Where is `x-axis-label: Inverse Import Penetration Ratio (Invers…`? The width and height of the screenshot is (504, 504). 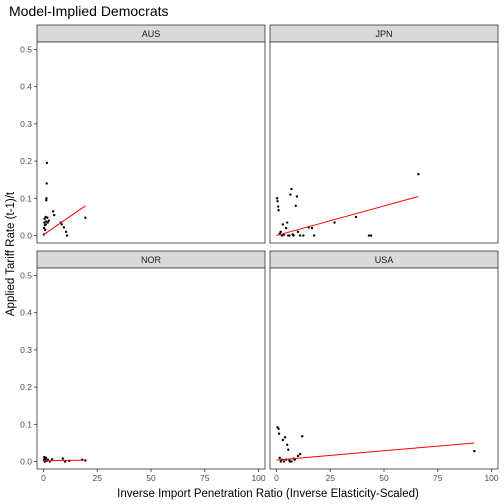 x-axis-label: Inverse Import Penetration Ratio (Invers… is located at coordinates (268, 494).